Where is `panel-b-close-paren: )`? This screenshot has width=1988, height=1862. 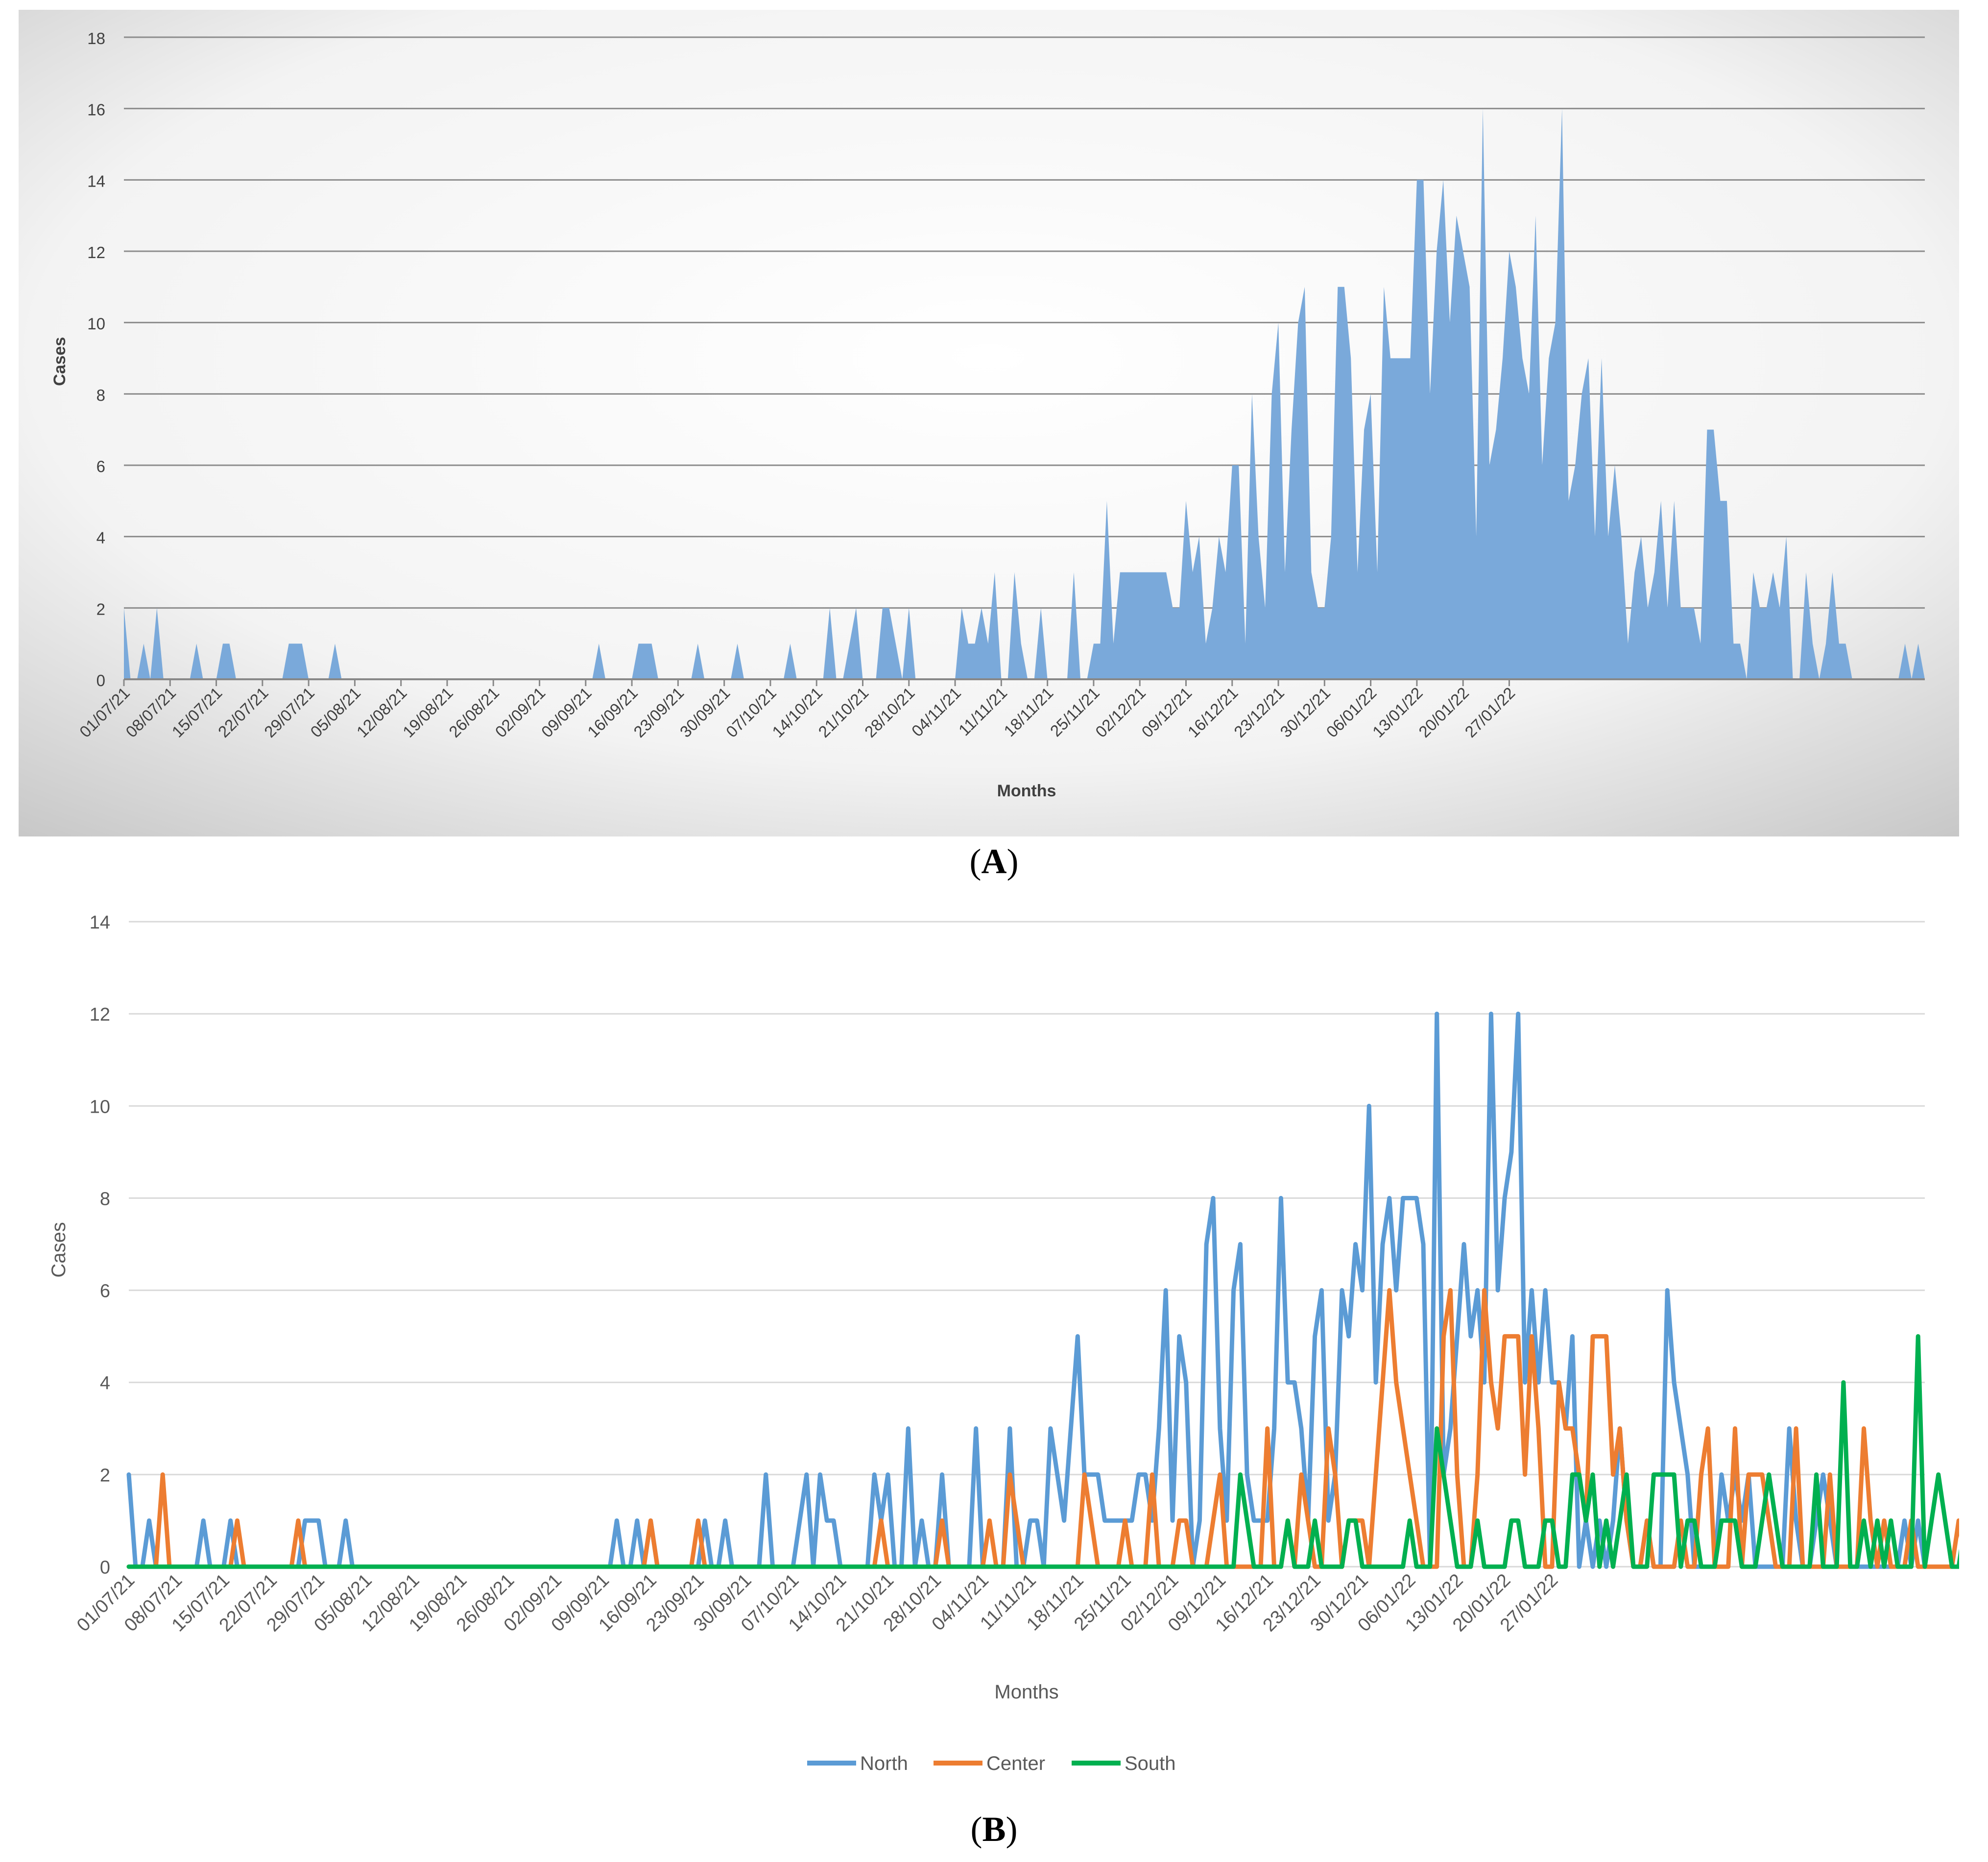
panel-b-close-paren: ) is located at coordinates (1012, 1829).